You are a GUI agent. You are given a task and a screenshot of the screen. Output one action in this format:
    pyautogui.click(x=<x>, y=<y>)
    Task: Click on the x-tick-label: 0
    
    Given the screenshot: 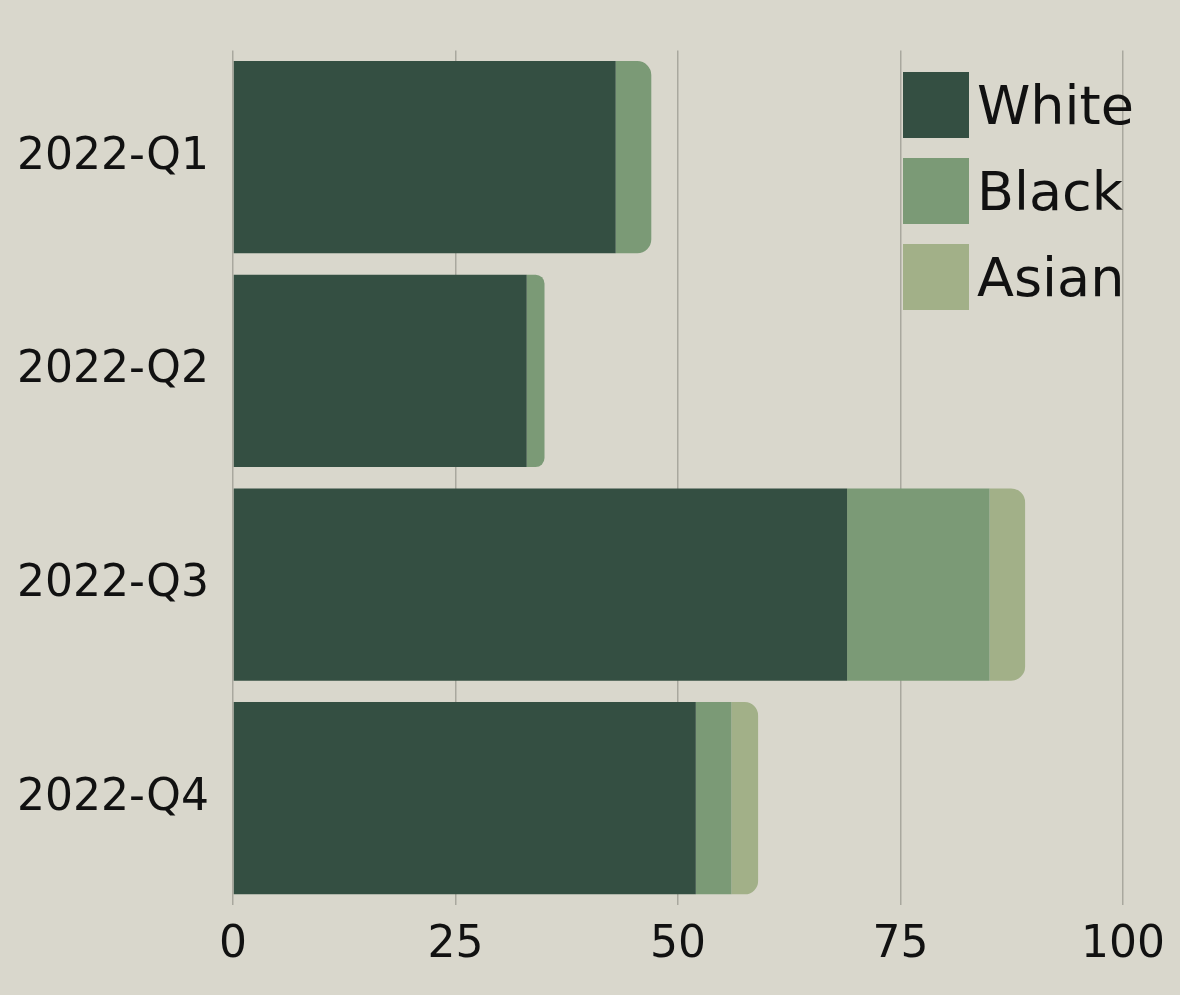 What is the action you would take?
    pyautogui.click(x=233, y=941)
    